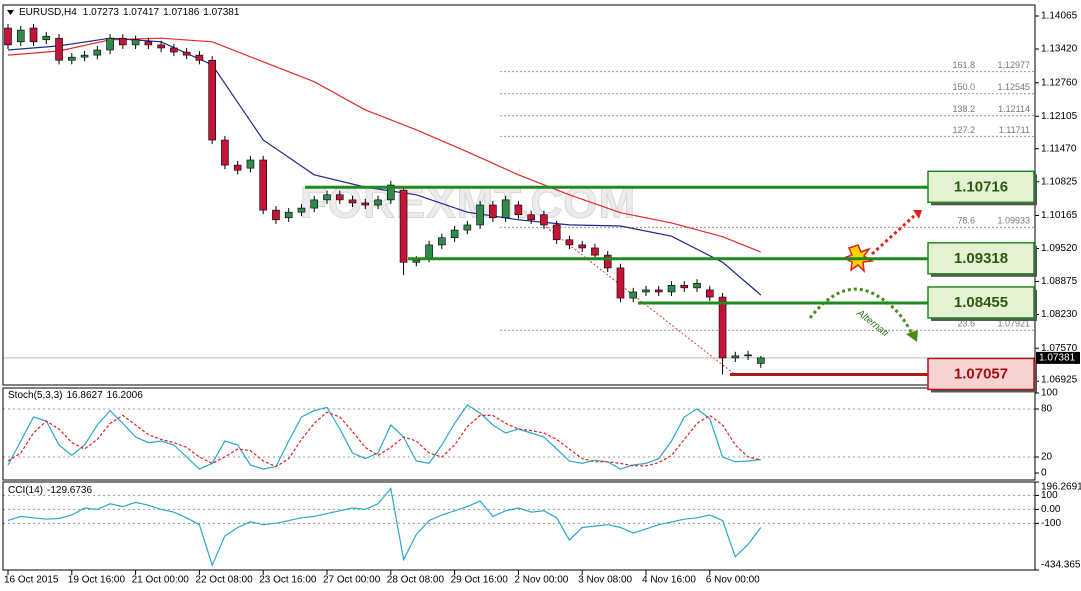 The image size is (1081, 591). I want to click on y-tick-label: 1.11470, so click(1059, 148).